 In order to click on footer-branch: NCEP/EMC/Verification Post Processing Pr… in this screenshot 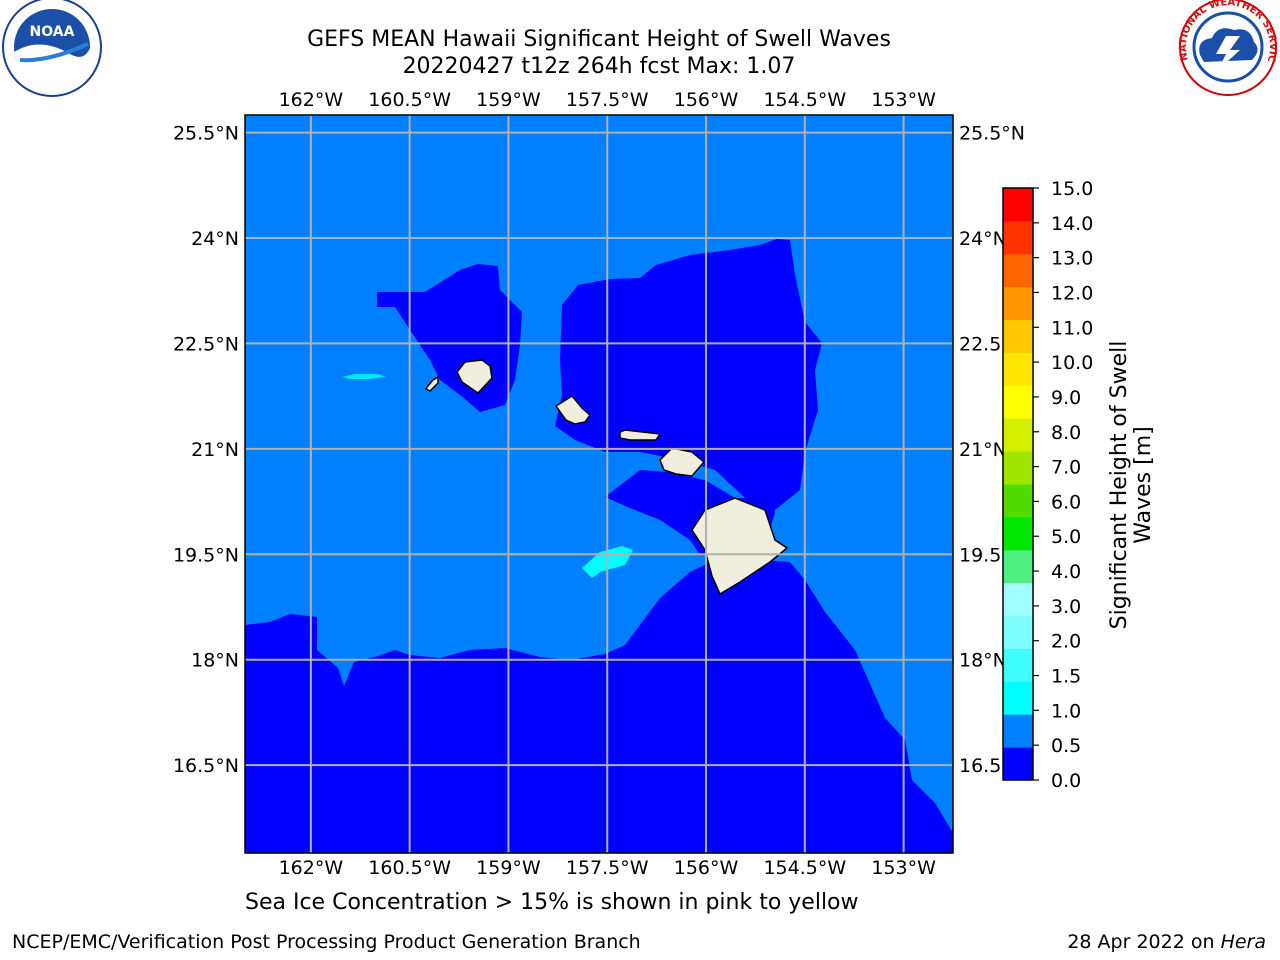, I will do `click(326, 942)`.